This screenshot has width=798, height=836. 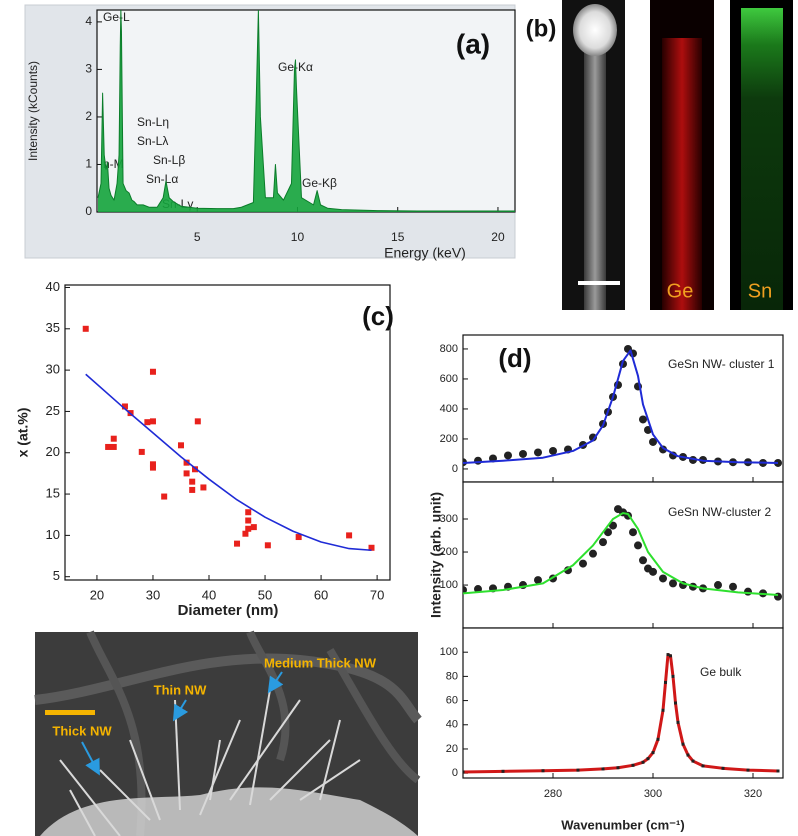 What do you see at coordinates (398, 237) in the screenshot?
I see `x-tick-label: 15` at bounding box center [398, 237].